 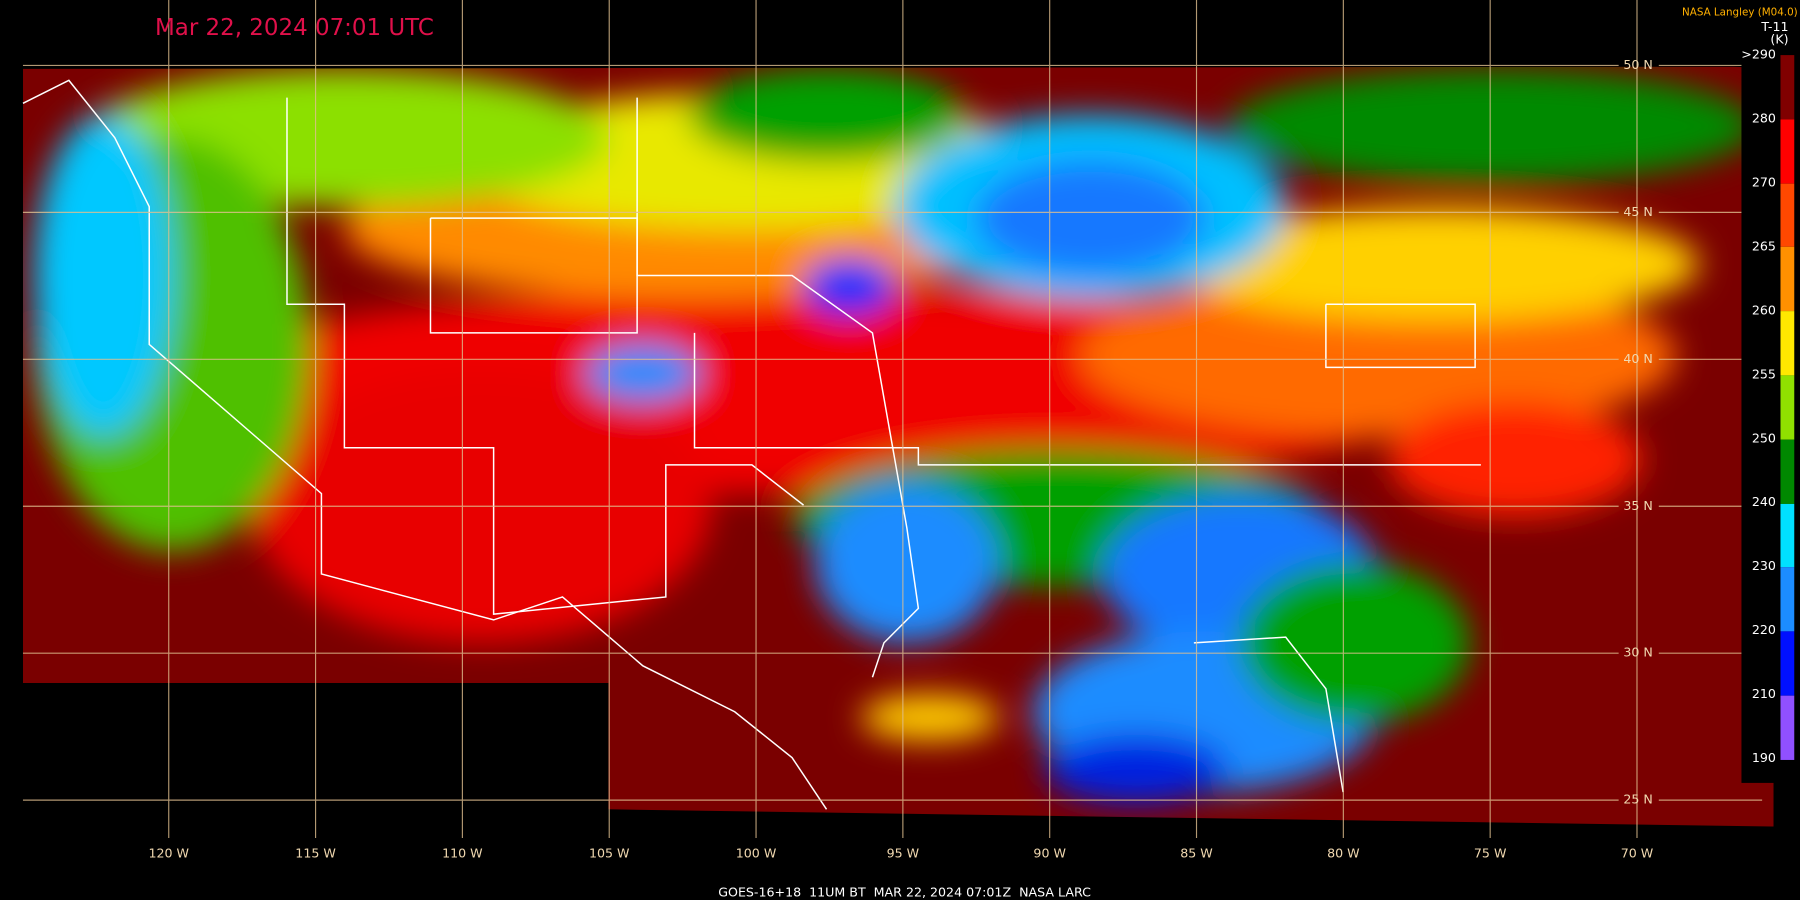 What do you see at coordinates (1764, 501) in the screenshot?
I see `legend-label: 240` at bounding box center [1764, 501].